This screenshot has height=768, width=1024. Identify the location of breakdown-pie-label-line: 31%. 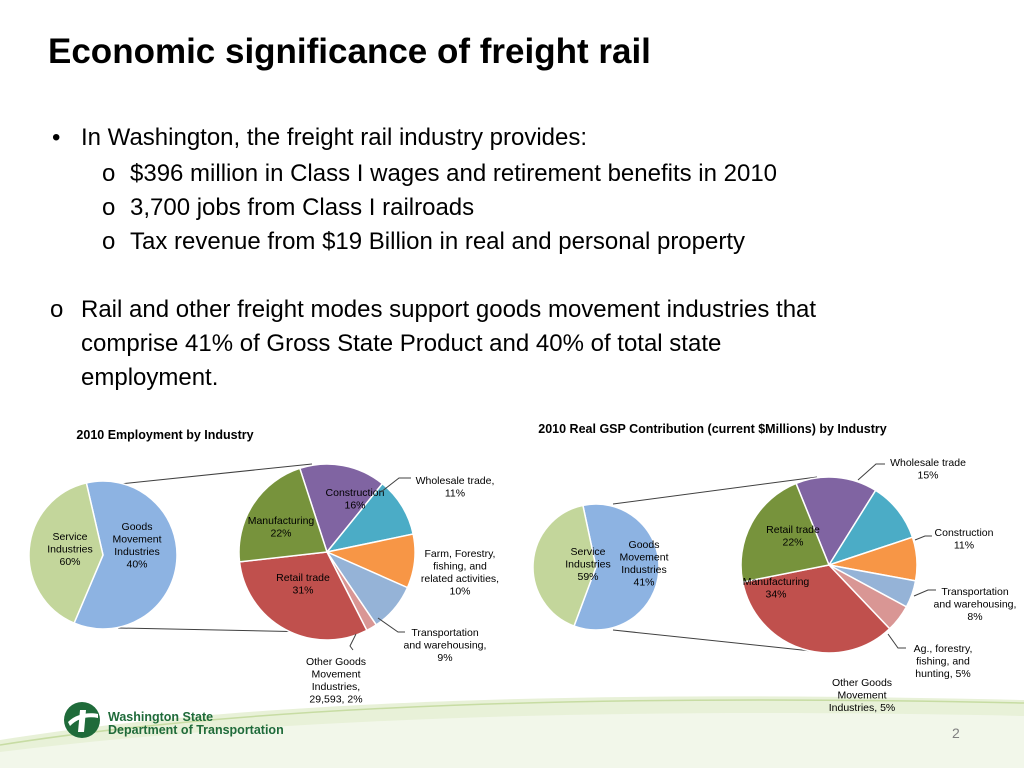
(302, 591).